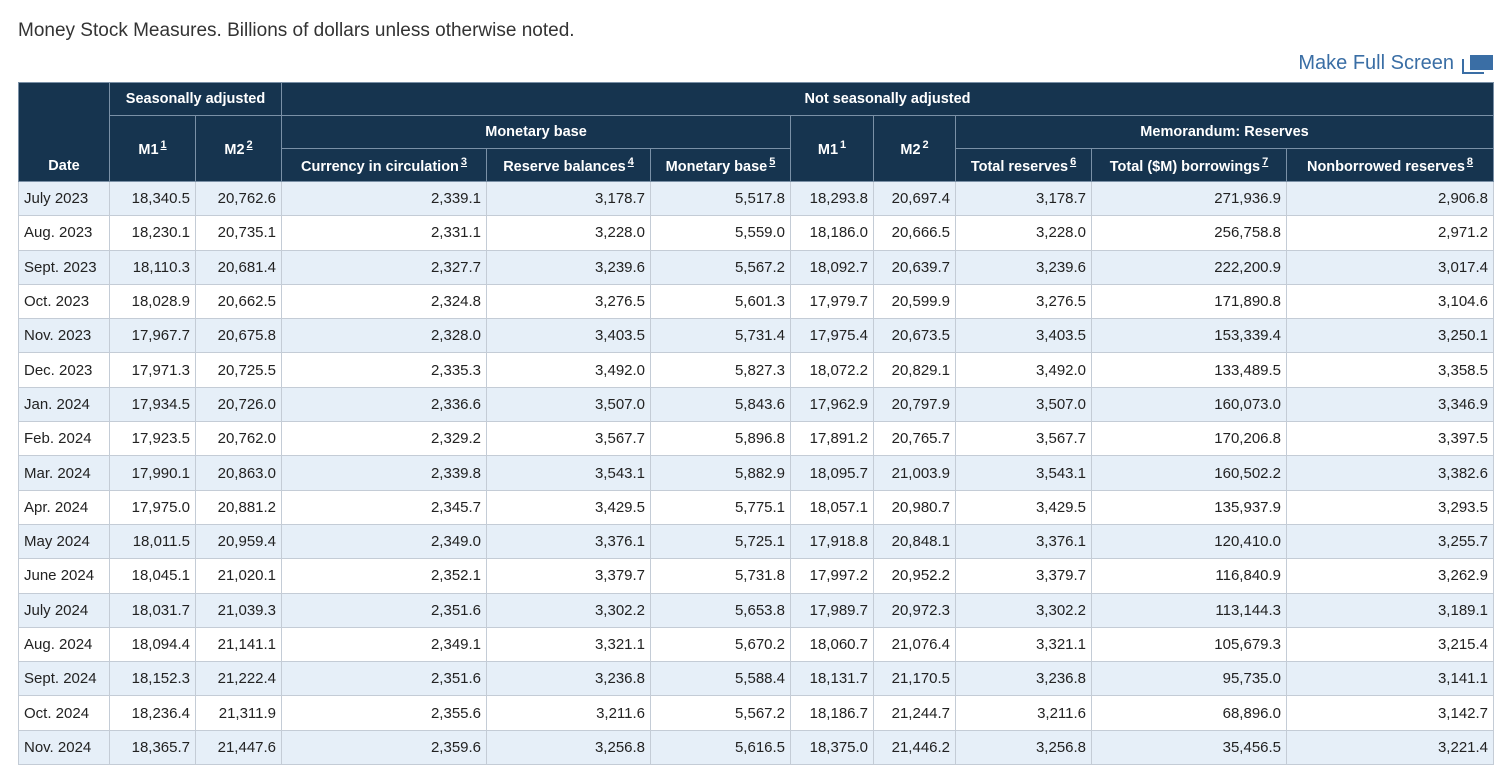 This screenshot has height=784, width=1506. What do you see at coordinates (915, 404) in the screenshot?
I see `value-cell: 20,797.9` at bounding box center [915, 404].